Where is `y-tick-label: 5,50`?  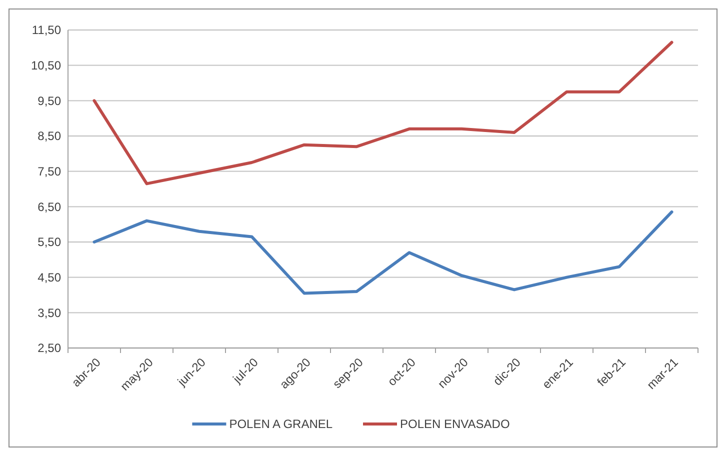
y-tick-label: 5,50 is located at coordinates (50, 242).